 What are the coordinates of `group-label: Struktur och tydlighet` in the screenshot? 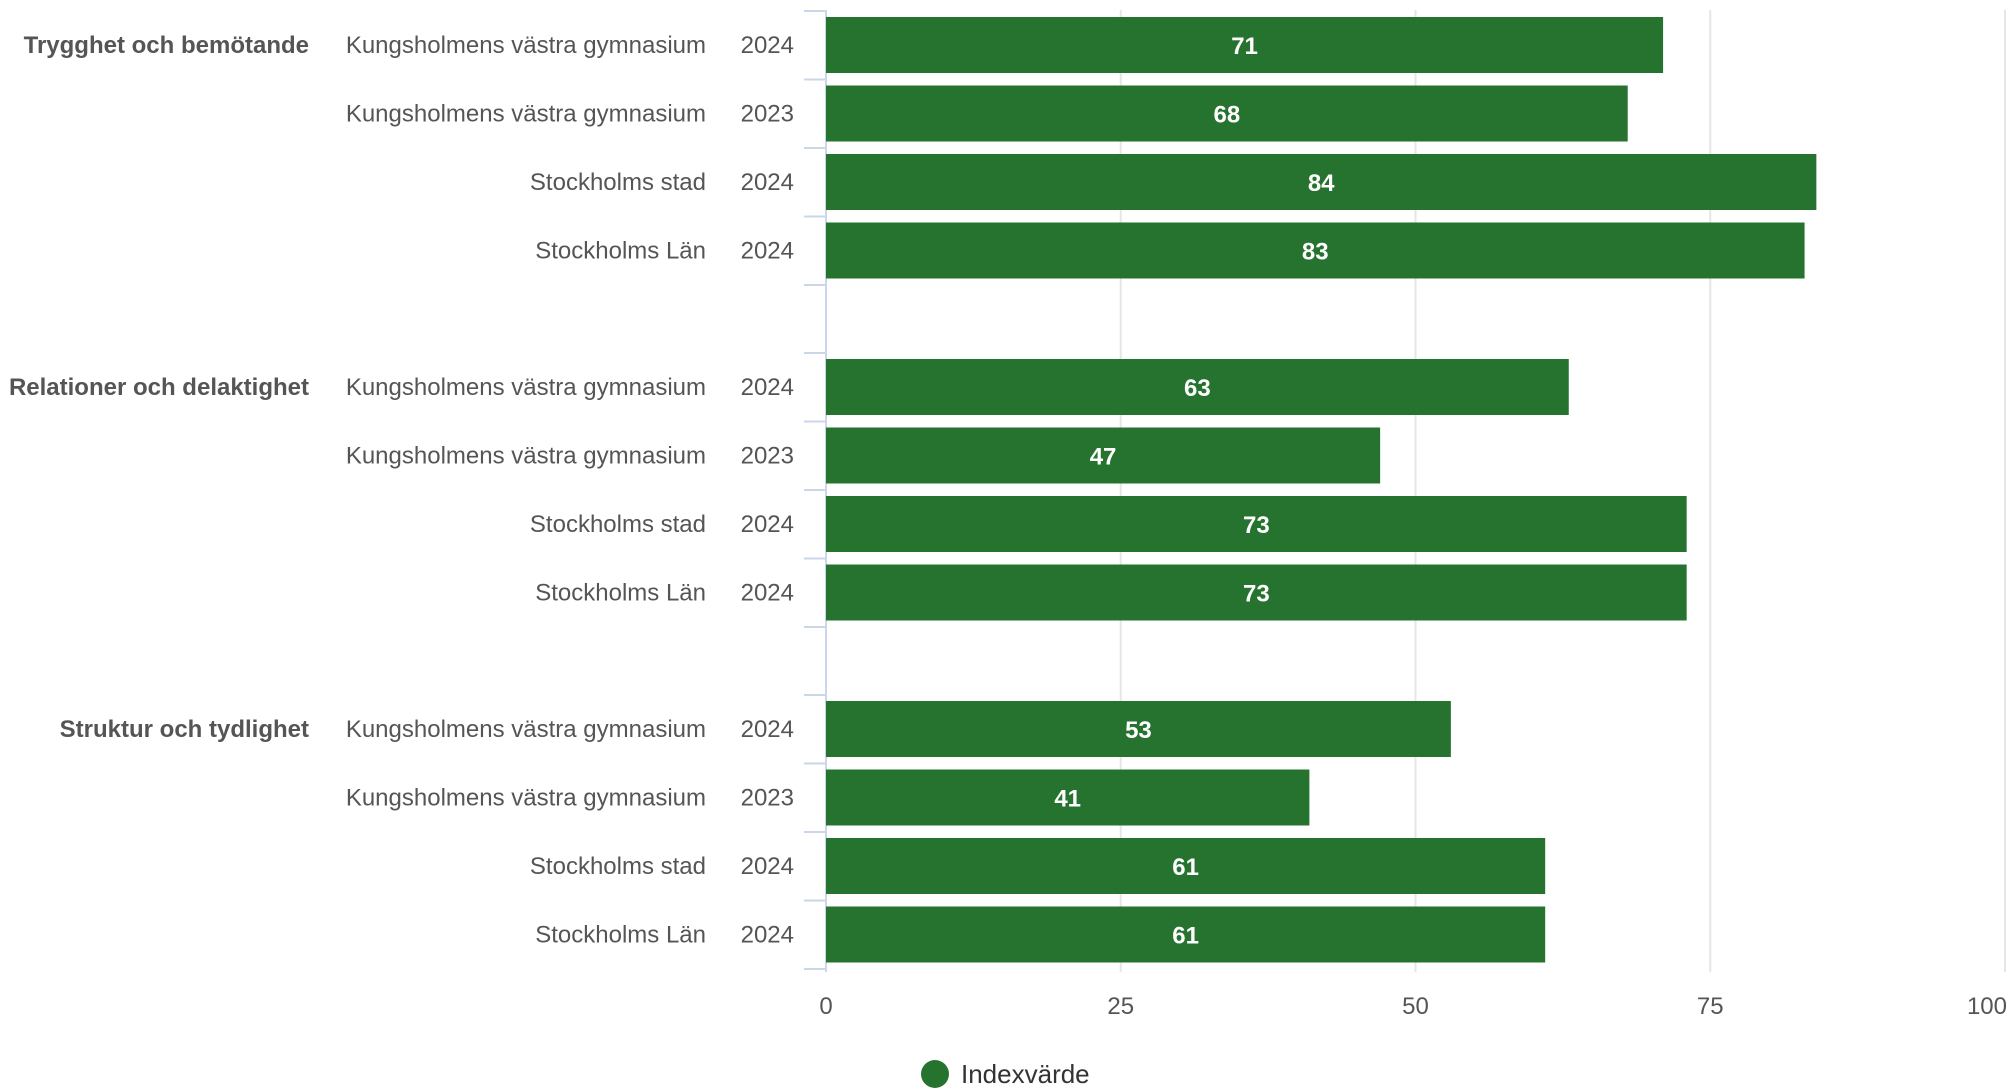 It's located at (184, 729).